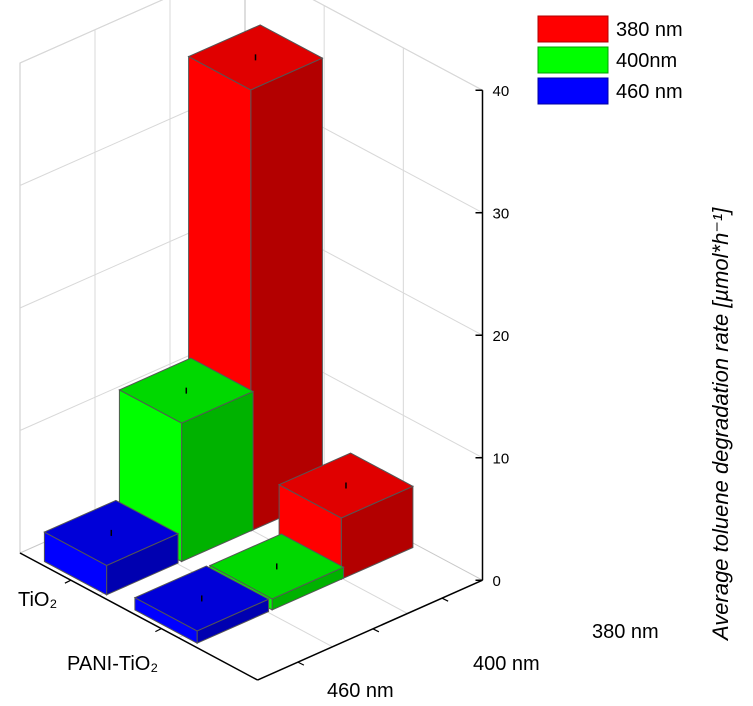 This screenshot has width=753, height=706. I want to click on y-tick-label-1: 10, so click(501, 459).